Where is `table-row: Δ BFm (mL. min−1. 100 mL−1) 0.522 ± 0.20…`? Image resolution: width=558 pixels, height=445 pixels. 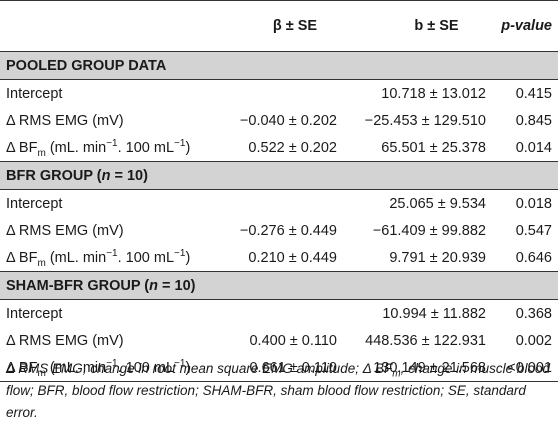
table-row: Δ BFm (mL. min−1. 100 mL−1) 0.522 ± 0.20… is located at coordinates (279, 148).